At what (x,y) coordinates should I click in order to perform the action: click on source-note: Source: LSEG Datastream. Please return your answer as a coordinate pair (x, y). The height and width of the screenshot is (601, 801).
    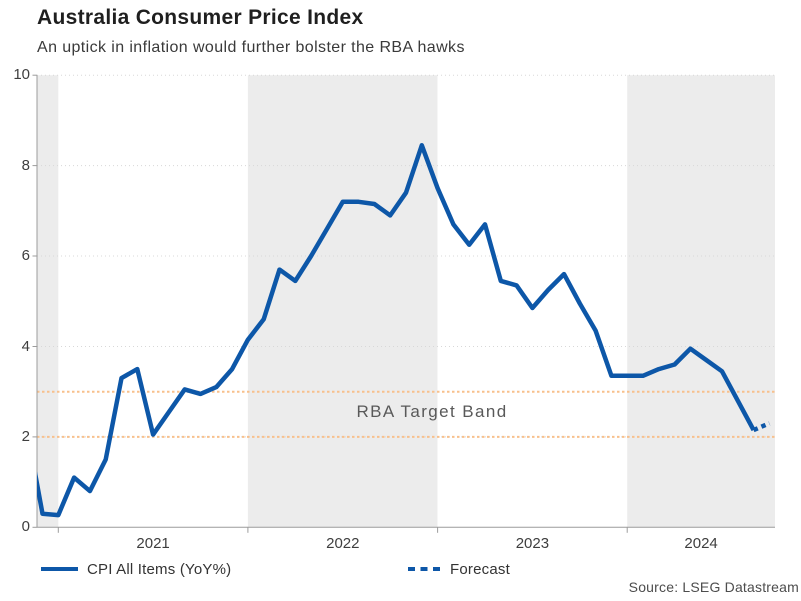
    Looking at the image, I should click on (713, 587).